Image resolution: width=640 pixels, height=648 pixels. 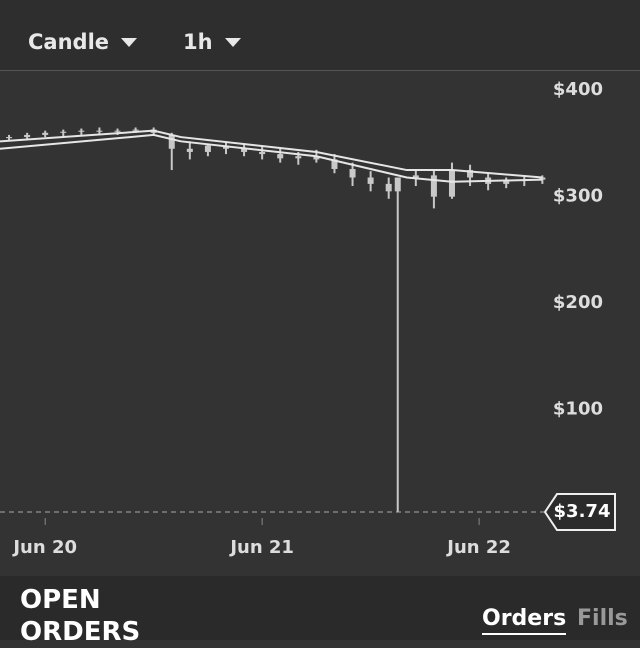 What do you see at coordinates (261, 547) in the screenshot?
I see `x-tick-label: Jun 21` at bounding box center [261, 547].